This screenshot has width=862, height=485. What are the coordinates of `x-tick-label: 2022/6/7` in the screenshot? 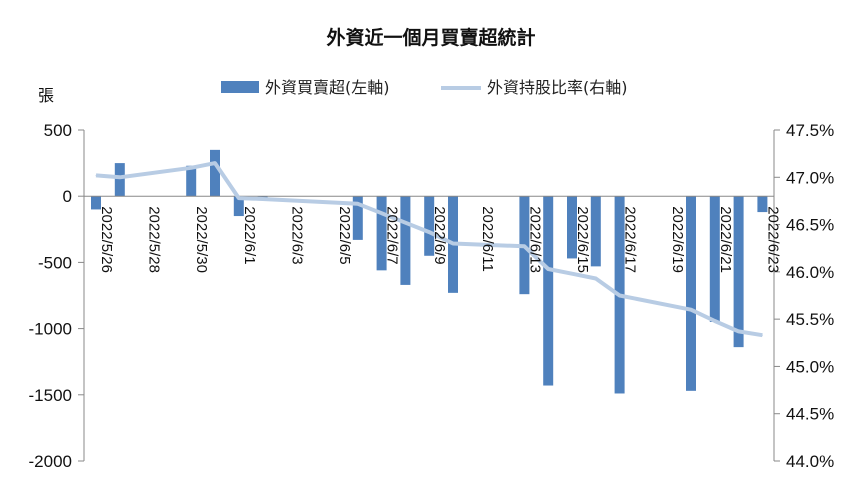 It's located at (392, 235).